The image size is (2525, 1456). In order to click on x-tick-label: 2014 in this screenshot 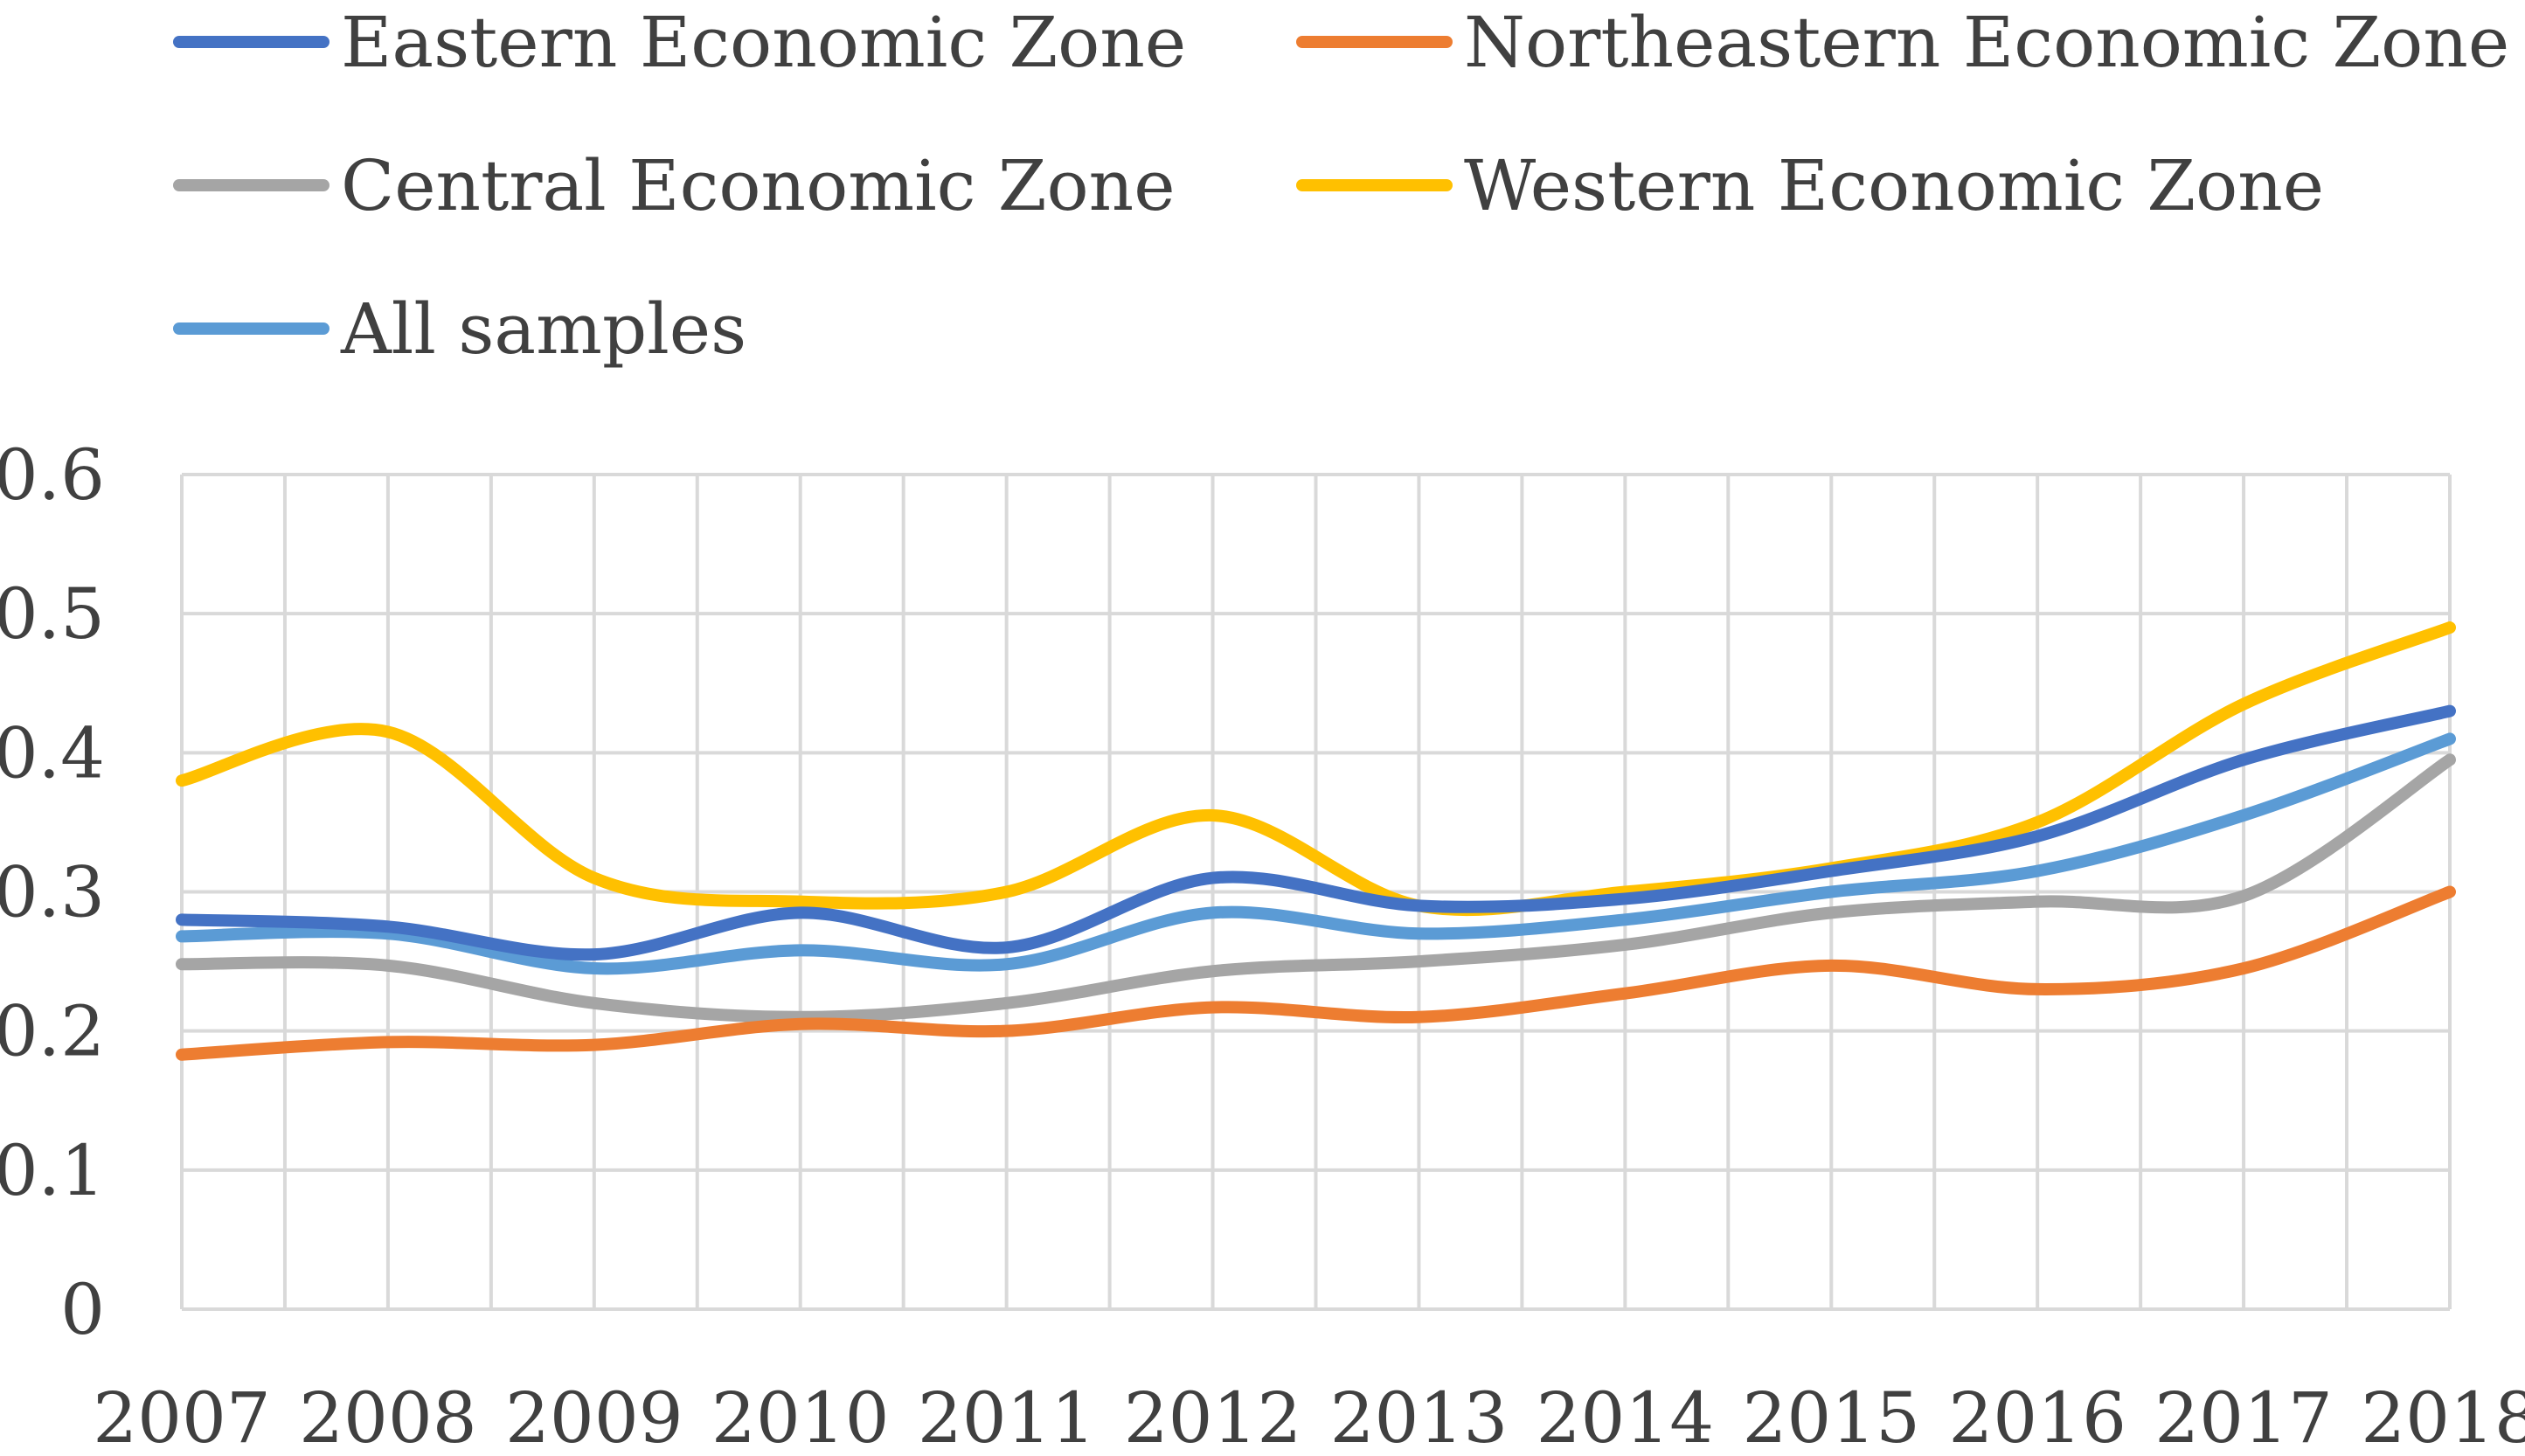, I will do `click(1626, 1416)`.